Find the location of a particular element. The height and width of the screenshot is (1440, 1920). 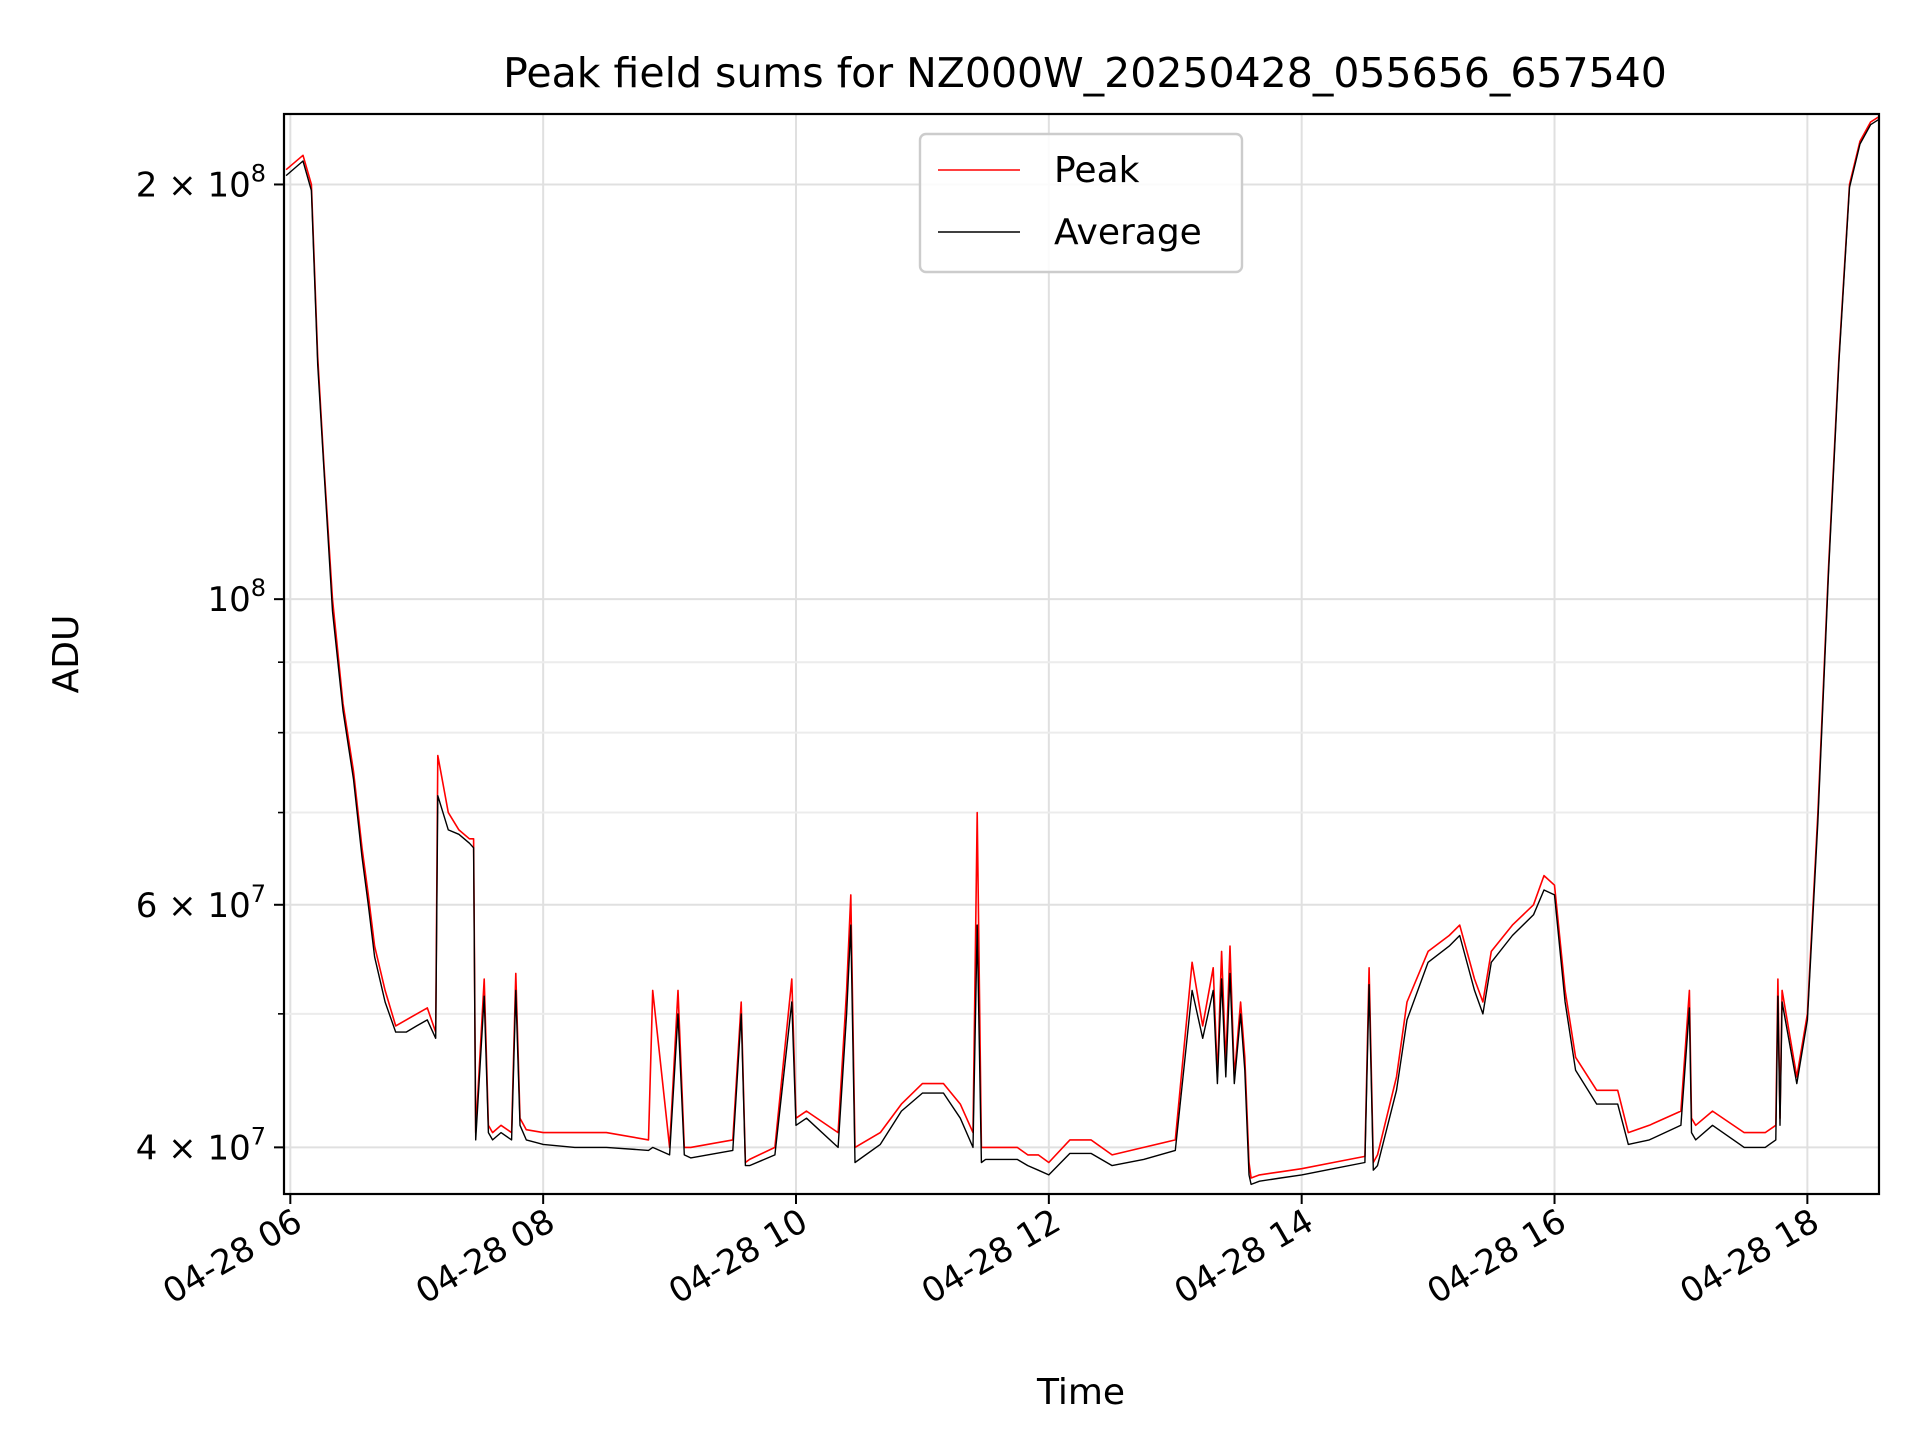

y-tick-label: 4 × 107 is located at coordinates (201, 1145).